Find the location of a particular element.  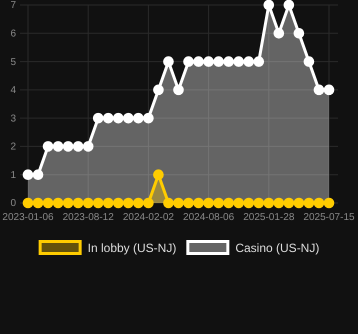

x-tick-label: 2025-01-28 is located at coordinates (269, 218).